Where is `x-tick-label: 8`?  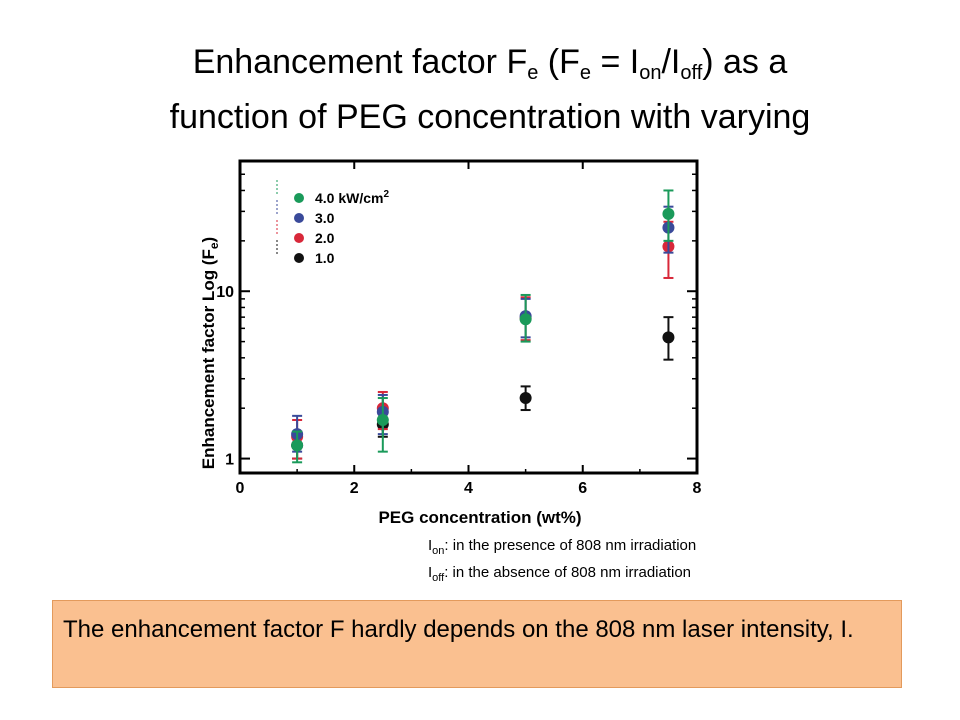
x-tick-label: 8 is located at coordinates (697, 488).